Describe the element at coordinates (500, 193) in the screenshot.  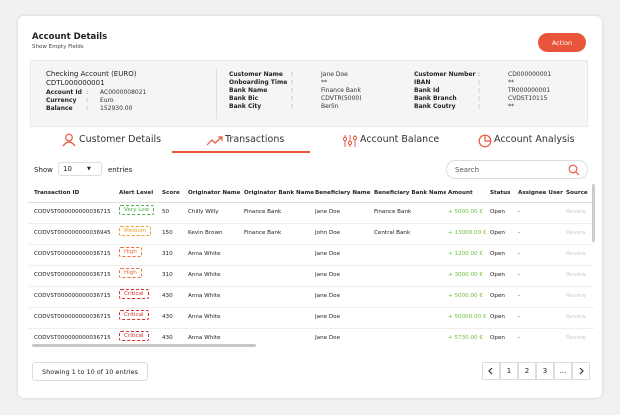
I see `column-header: Status` at that location.